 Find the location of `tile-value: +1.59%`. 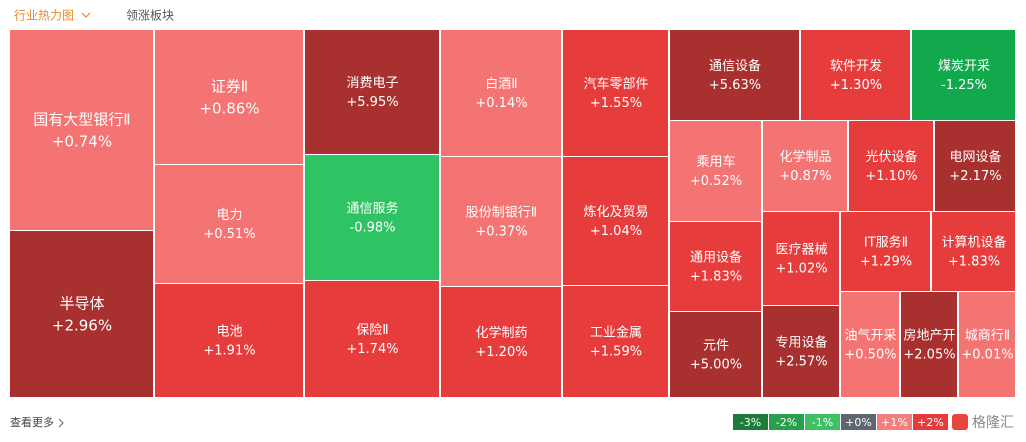

tile-value: +1.59% is located at coordinates (616, 351).